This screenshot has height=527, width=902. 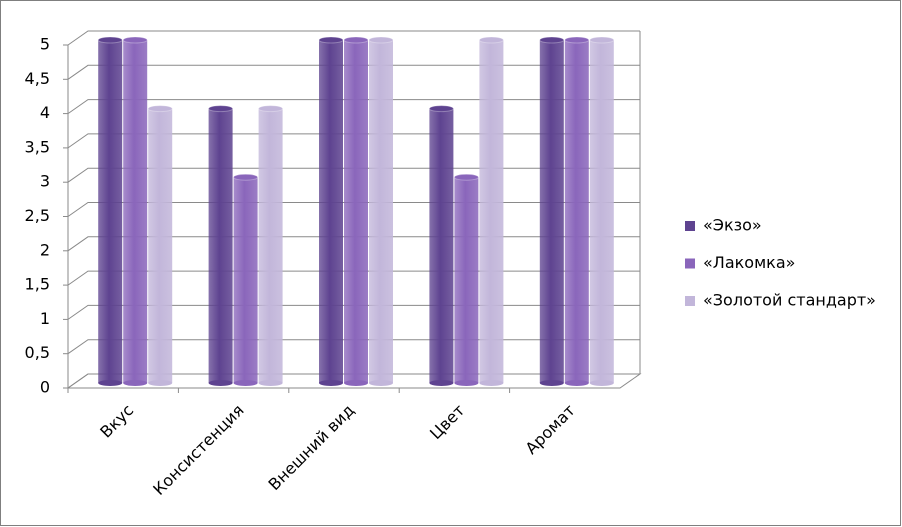 What do you see at coordinates (45, 387) in the screenshot?
I see `y-tick-label: 0` at bounding box center [45, 387].